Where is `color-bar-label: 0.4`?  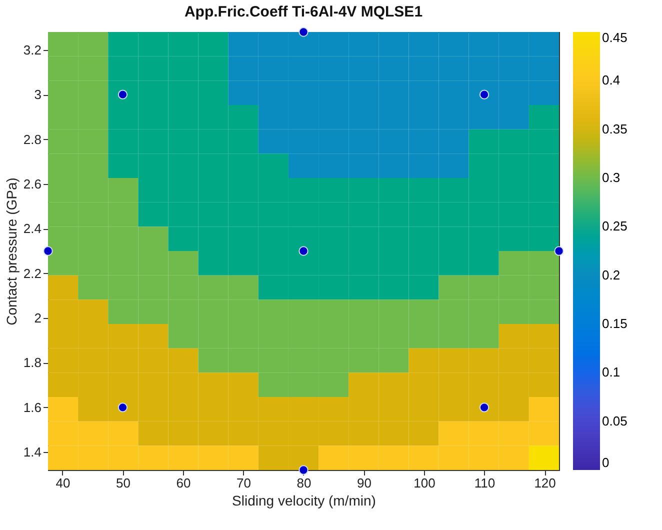 color-bar-label: 0.4 is located at coordinates (611, 80).